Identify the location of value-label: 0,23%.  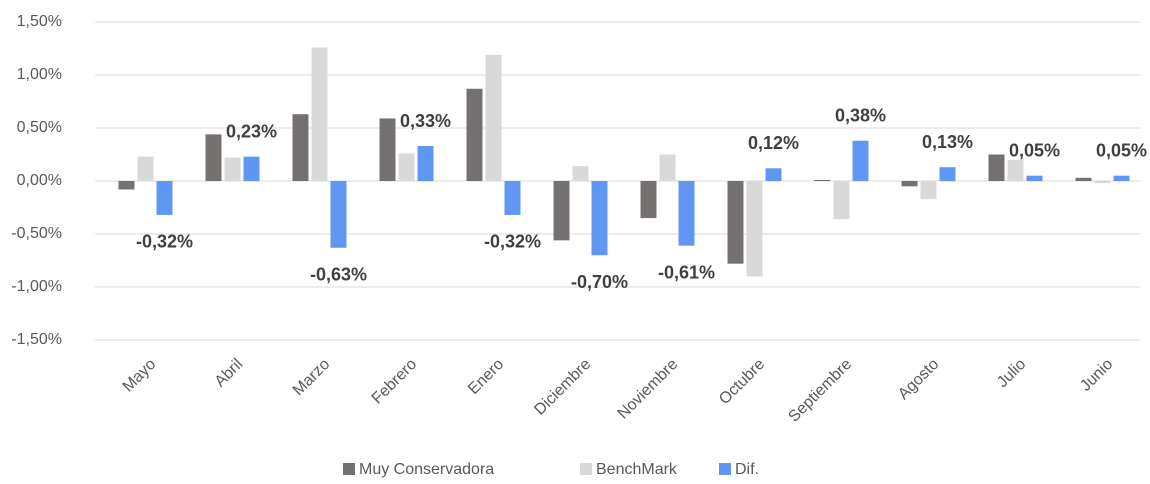
(251, 131).